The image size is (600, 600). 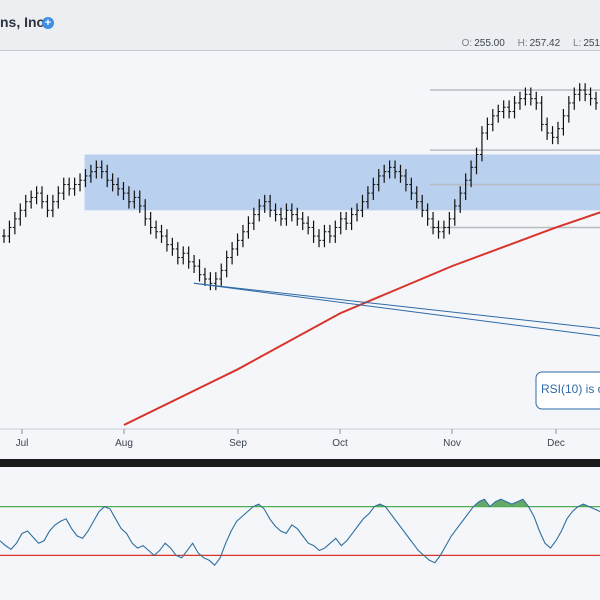 What do you see at coordinates (124, 443) in the screenshot?
I see `x-tick-label: Aug` at bounding box center [124, 443].